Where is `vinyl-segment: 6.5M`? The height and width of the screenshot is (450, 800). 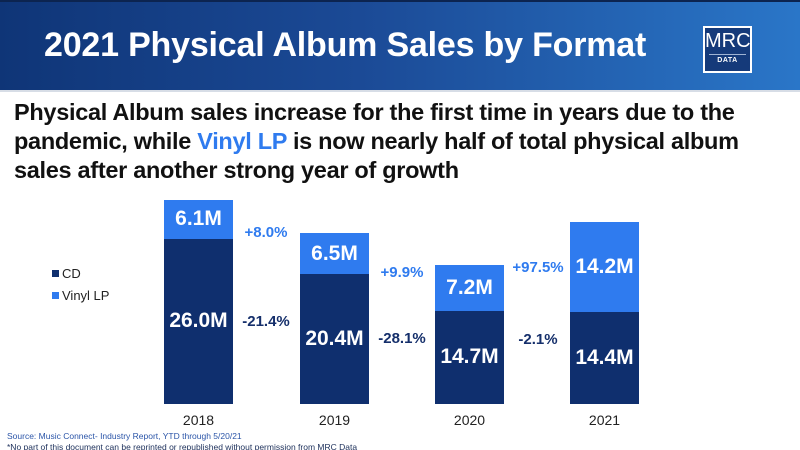 vinyl-segment: 6.5M is located at coordinates (334, 254).